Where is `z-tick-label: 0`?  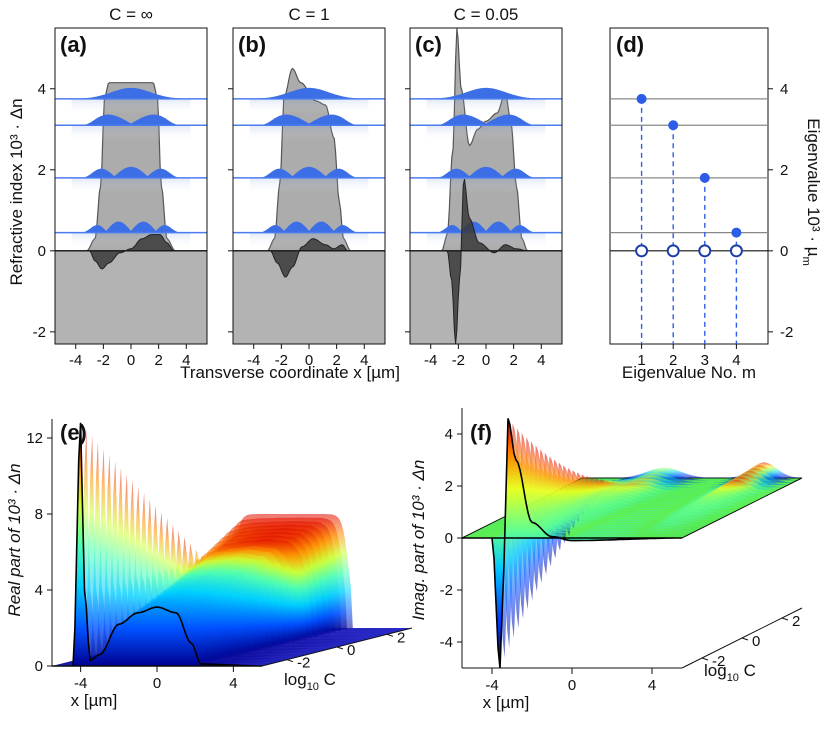 z-tick-label: 0 is located at coordinates (39, 666).